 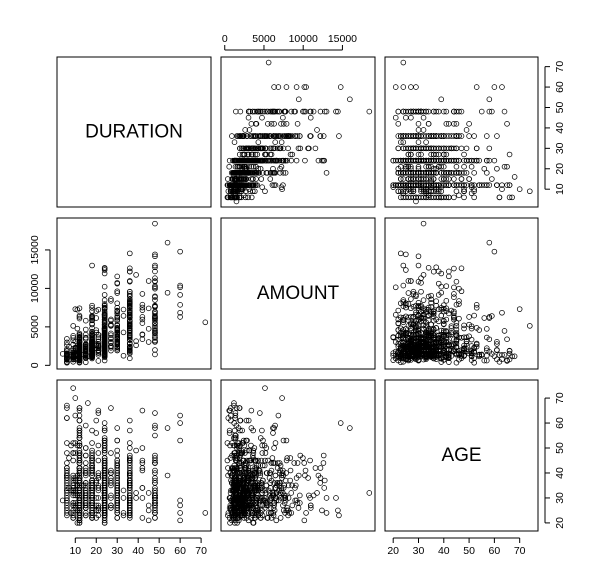 What do you see at coordinates (134, 293) in the screenshot?
I see `panel-amount-duration` at bounding box center [134, 293].